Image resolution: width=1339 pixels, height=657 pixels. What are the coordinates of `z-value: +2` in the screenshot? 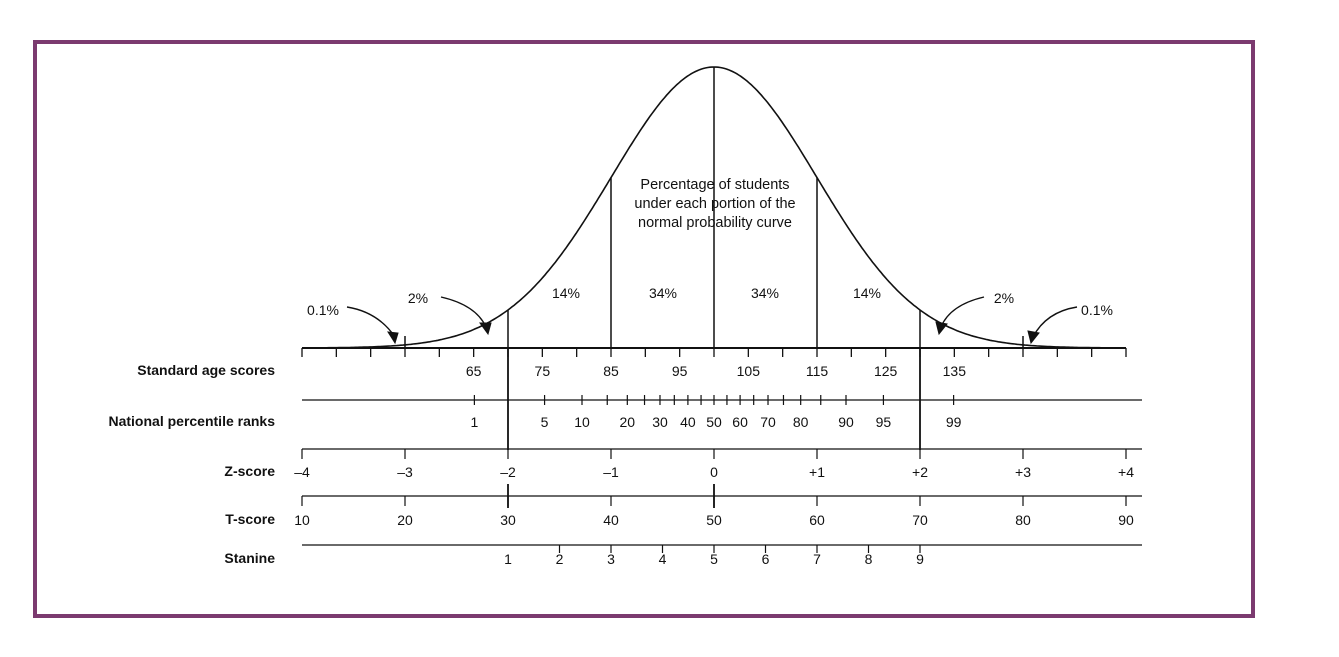 It's located at (920, 472).